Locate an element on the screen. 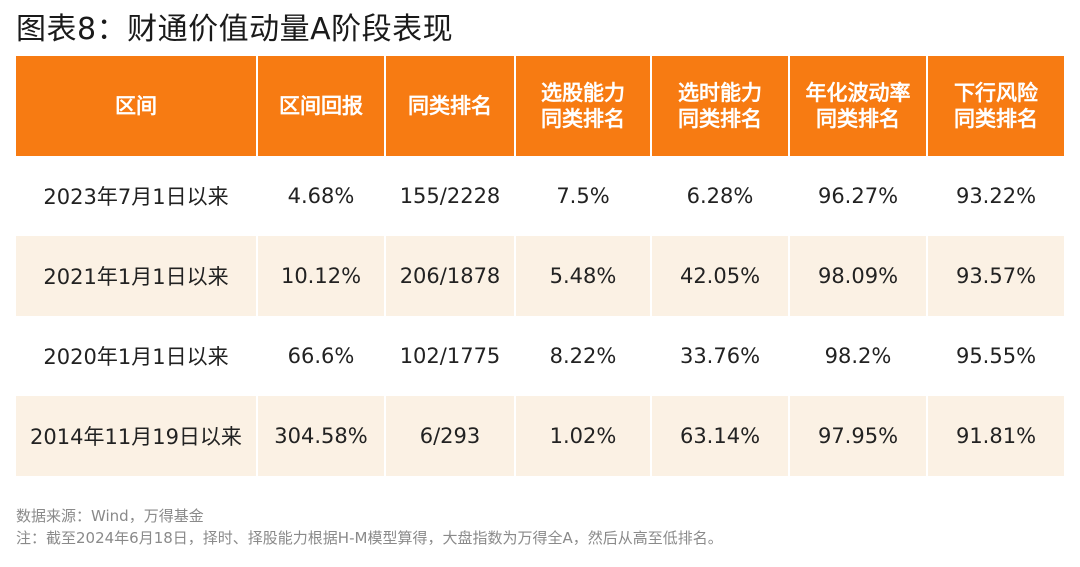  header-volatility-rank: 年化波动率 同类排名 is located at coordinates (859, 106).